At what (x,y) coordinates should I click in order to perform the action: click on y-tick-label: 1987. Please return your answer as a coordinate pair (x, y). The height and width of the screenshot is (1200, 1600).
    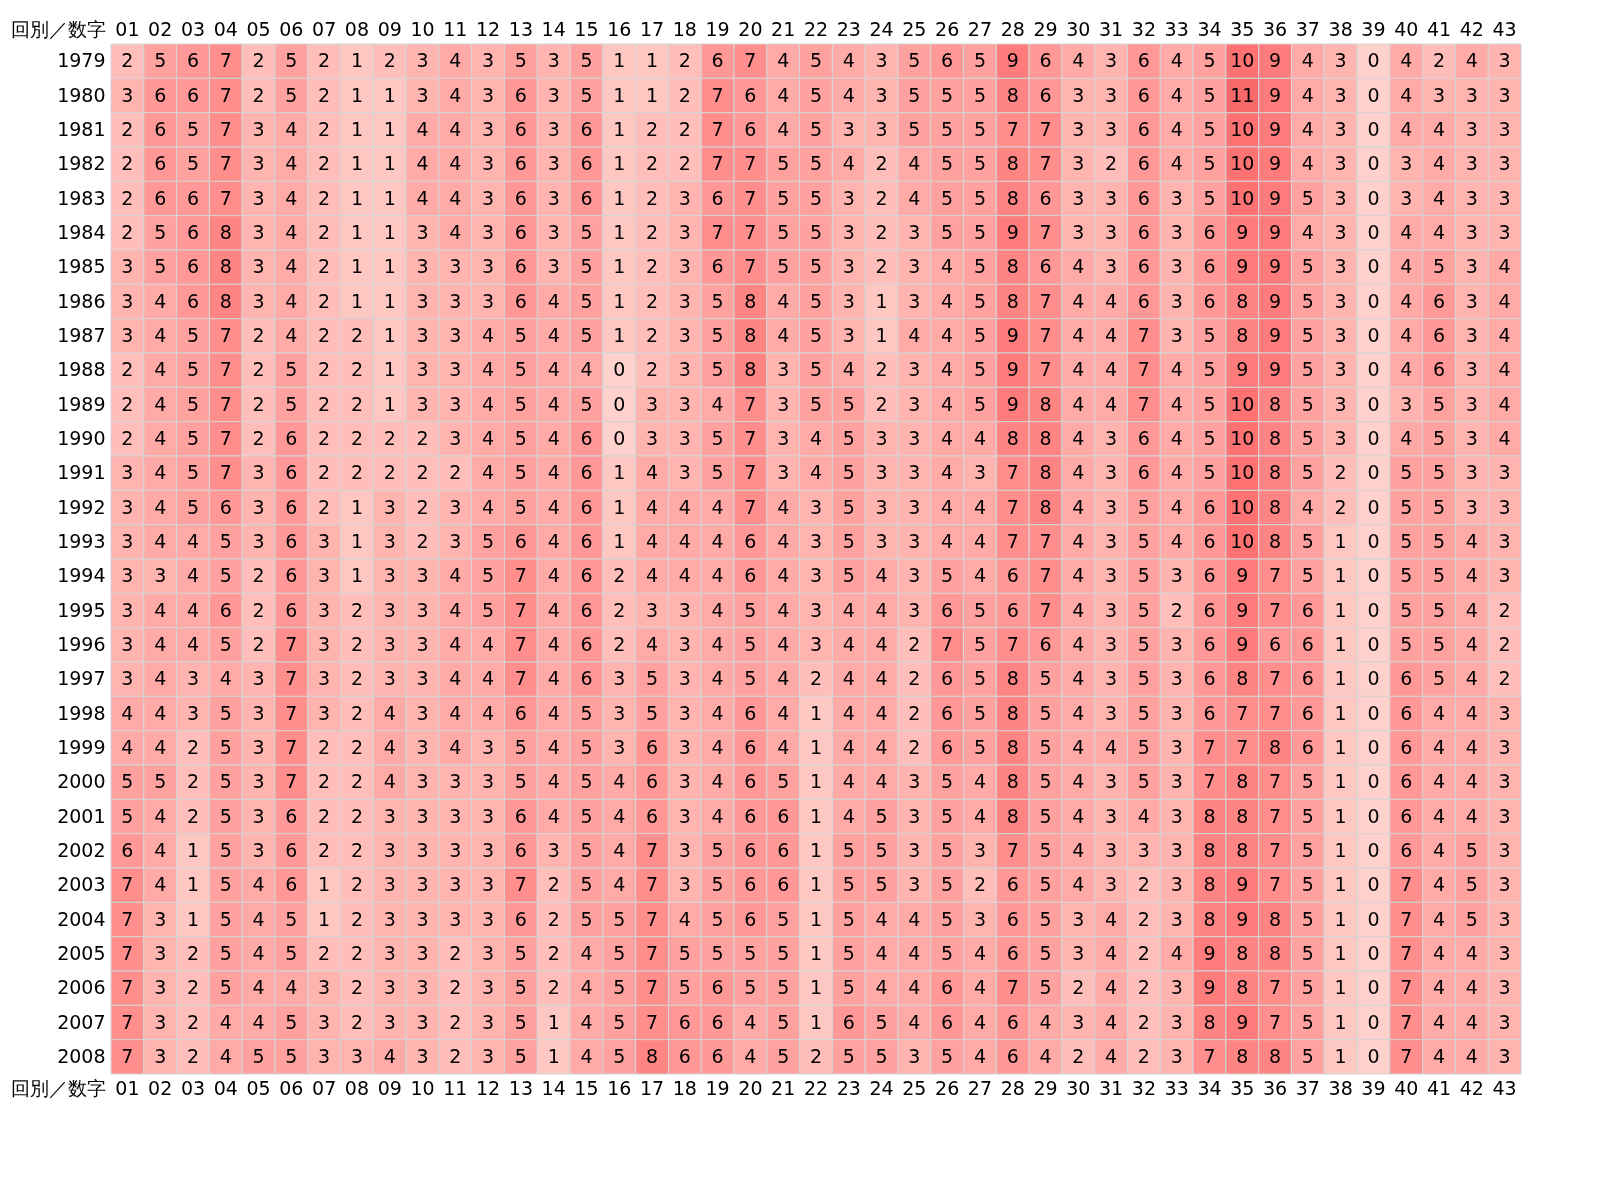
    Looking at the image, I should click on (81, 334).